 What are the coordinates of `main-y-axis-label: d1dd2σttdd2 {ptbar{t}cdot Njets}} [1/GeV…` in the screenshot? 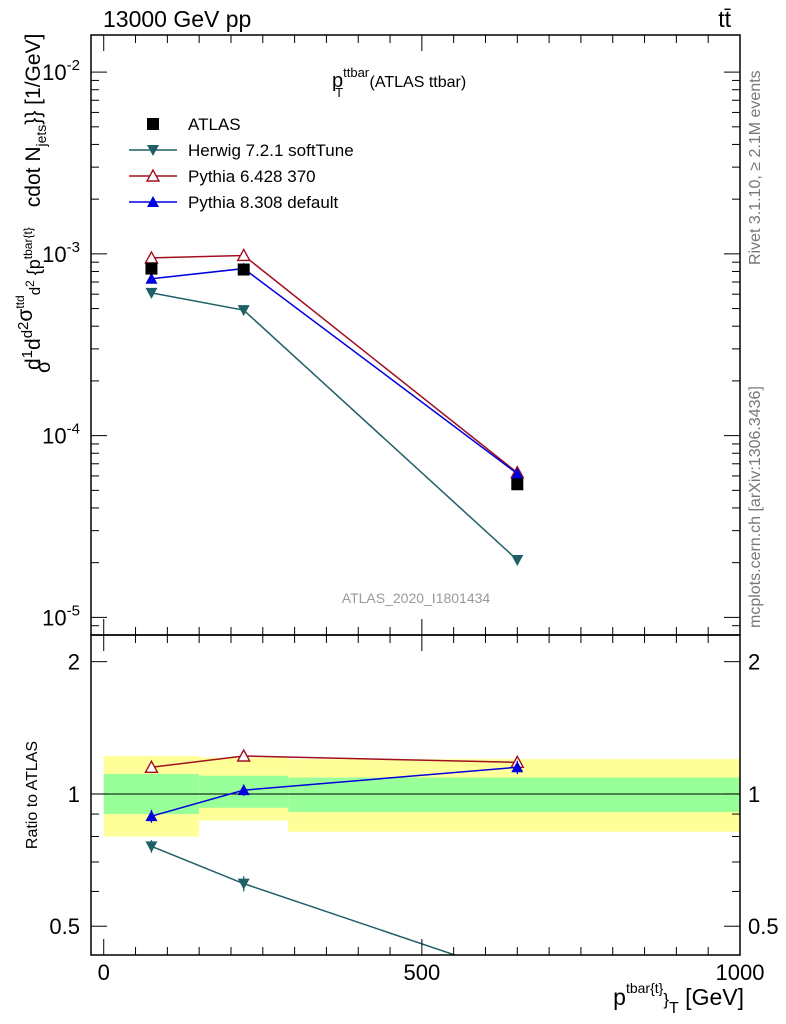 It's located at (34, 203).